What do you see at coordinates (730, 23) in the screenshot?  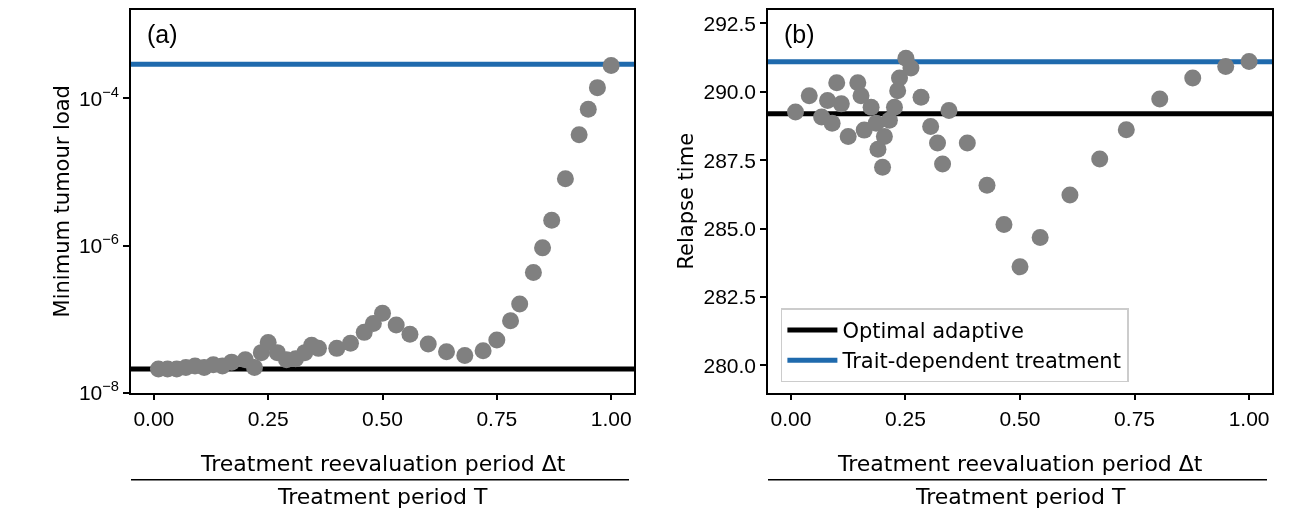 I see `y-tick-label: 292.5` at bounding box center [730, 23].